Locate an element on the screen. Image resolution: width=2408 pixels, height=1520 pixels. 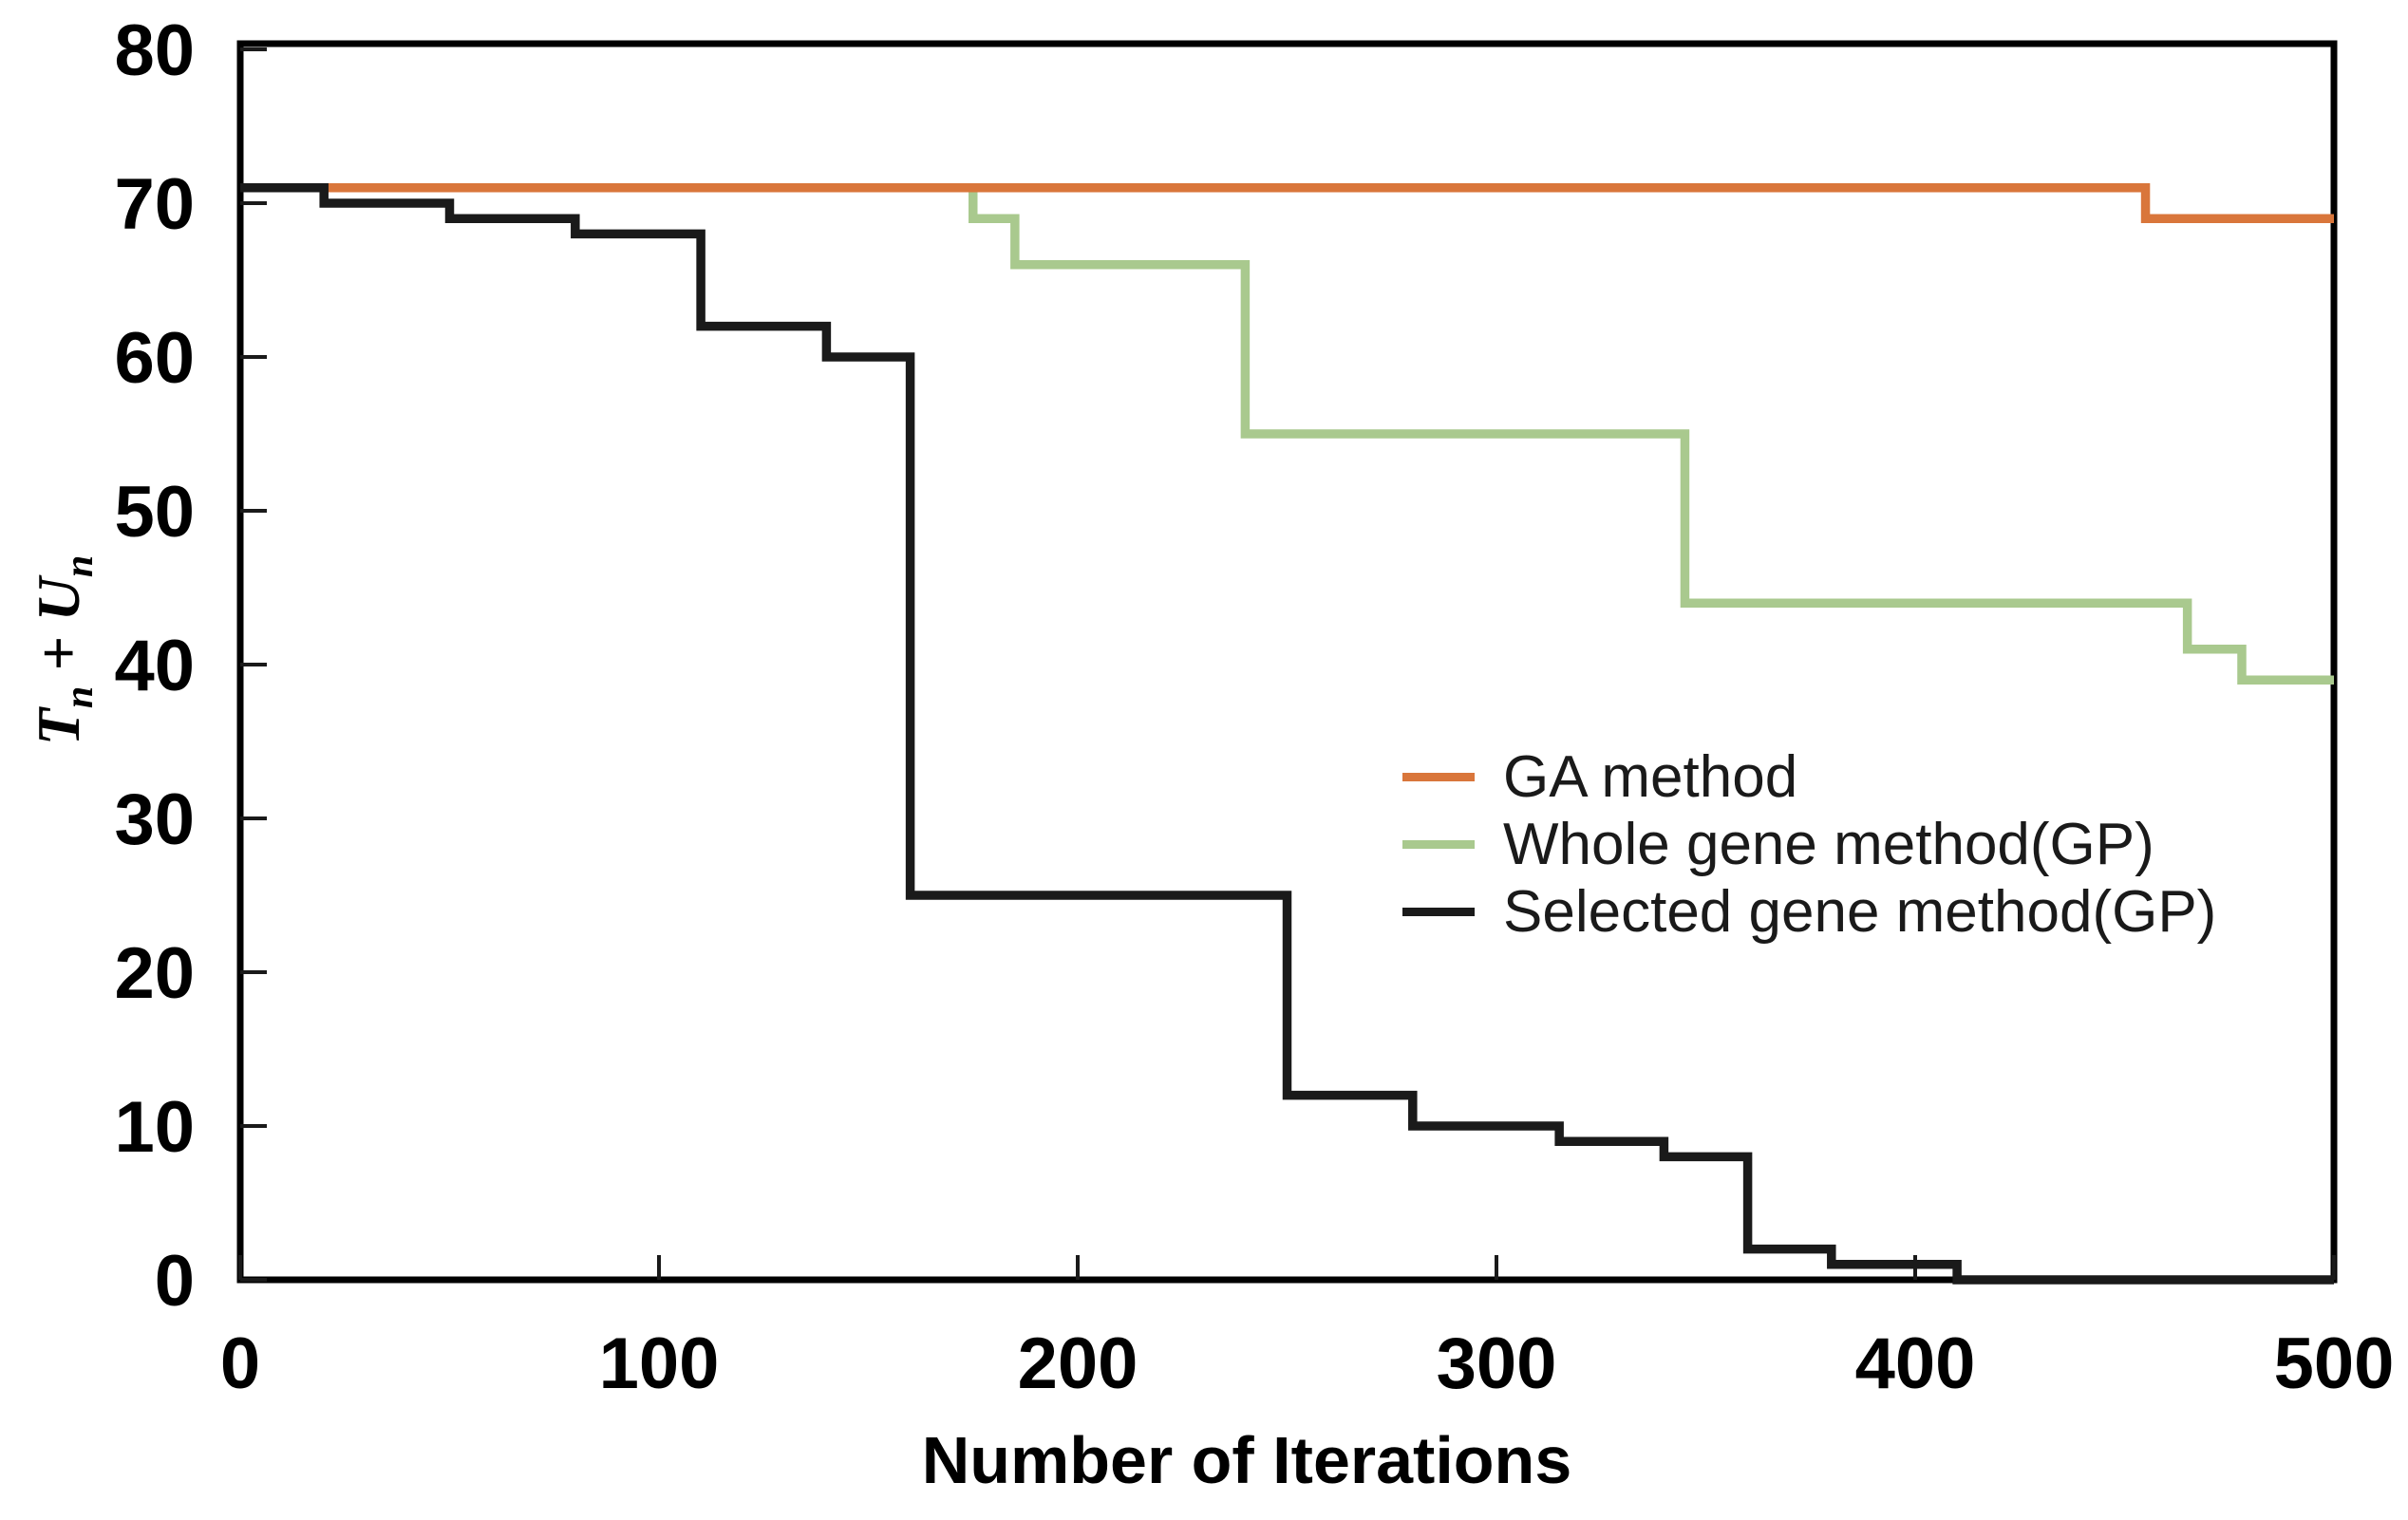
y-tick-label-50: 50 is located at coordinates (154, 512).